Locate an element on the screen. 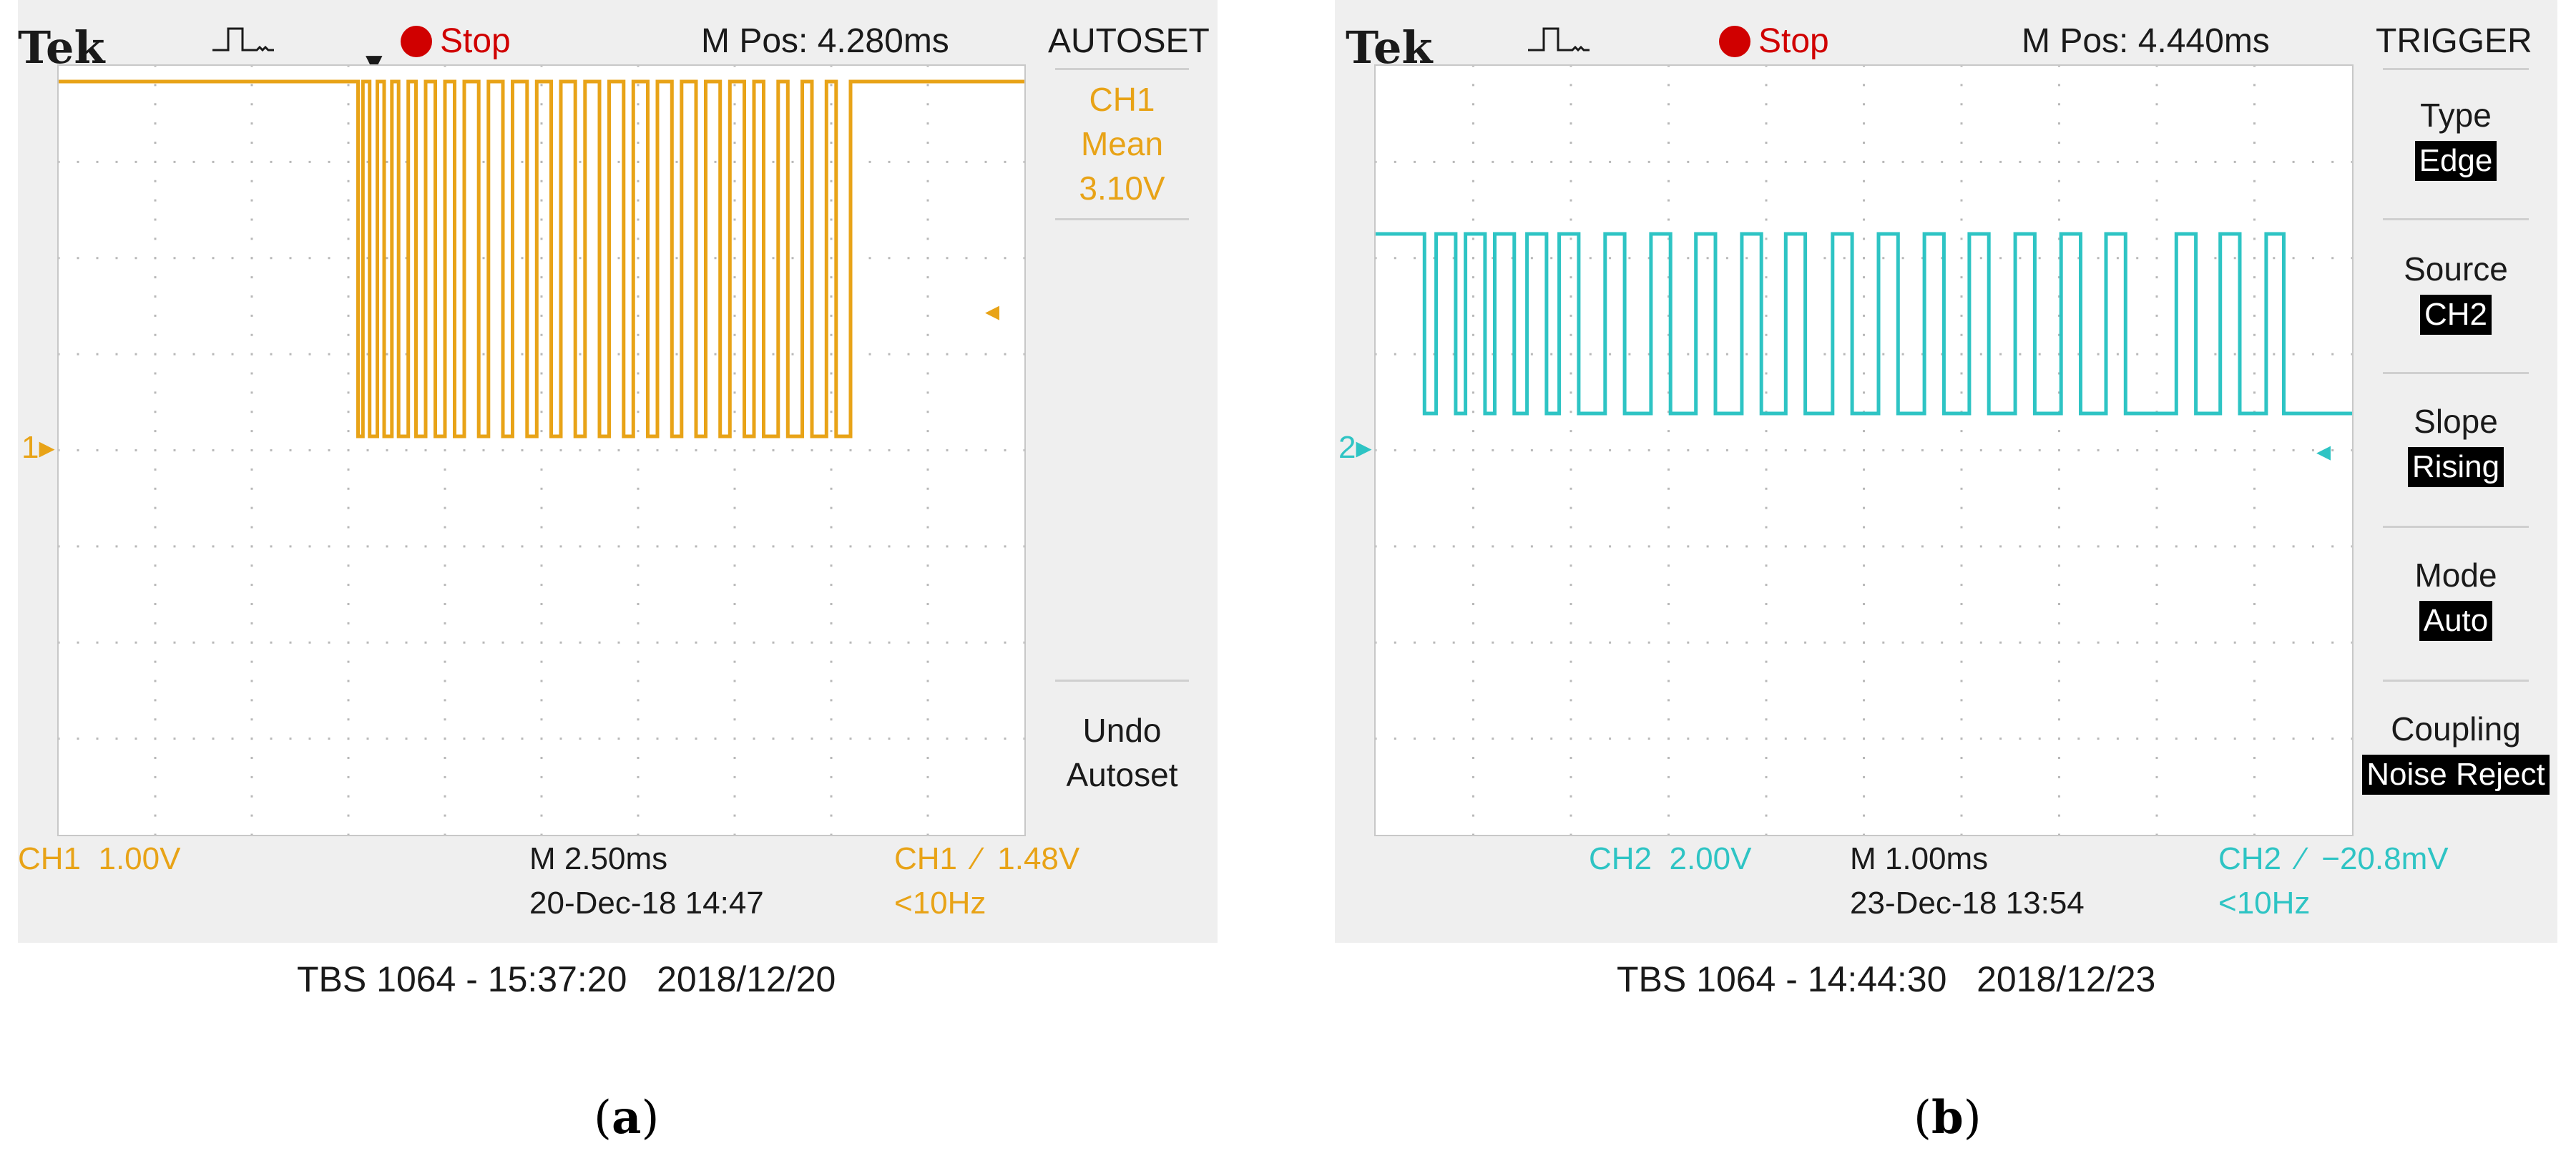 This screenshot has width=2576, height=1176. menu-item-mode: Mode Auto is located at coordinates (2455, 598).